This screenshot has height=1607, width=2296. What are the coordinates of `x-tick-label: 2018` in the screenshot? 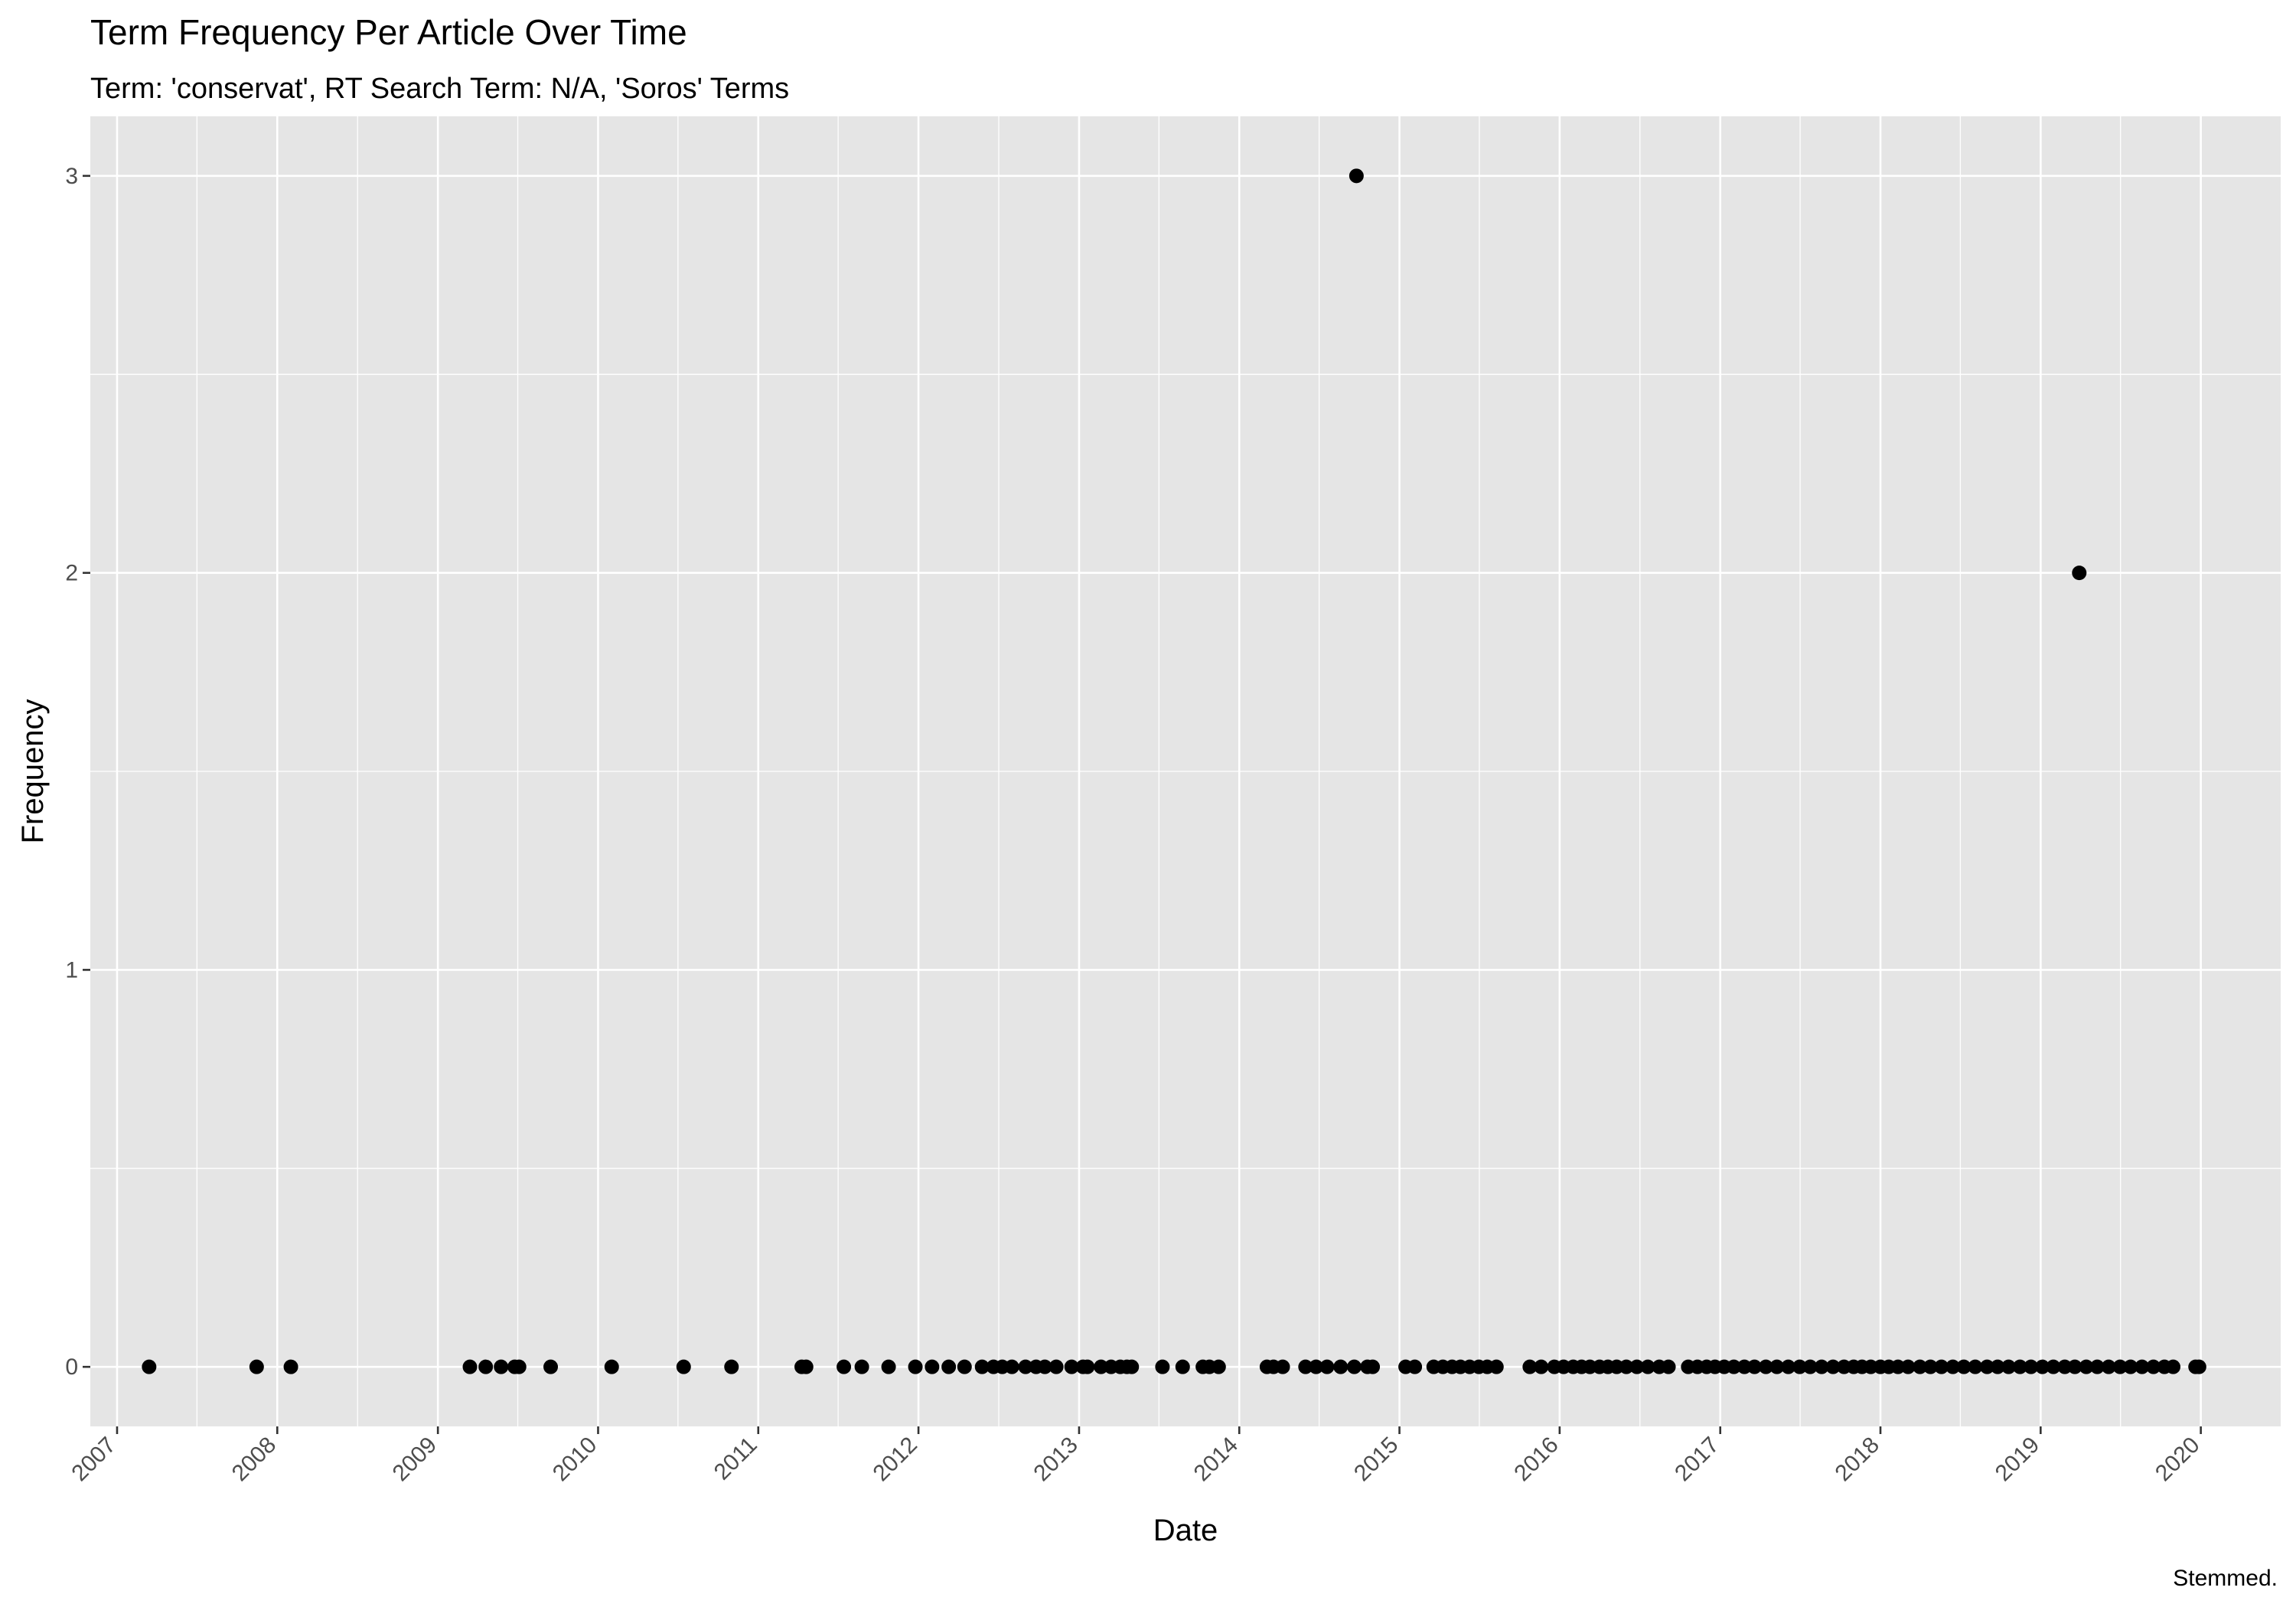 It's located at (1857, 1460).